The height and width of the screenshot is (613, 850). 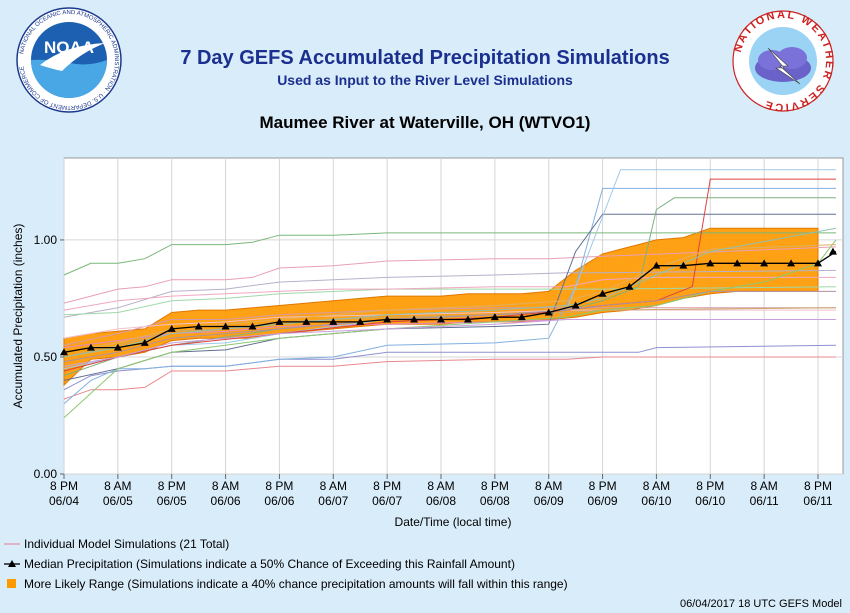 What do you see at coordinates (69, 47) in the screenshot?
I see `noaa-logo-text: NOAA` at bounding box center [69, 47].